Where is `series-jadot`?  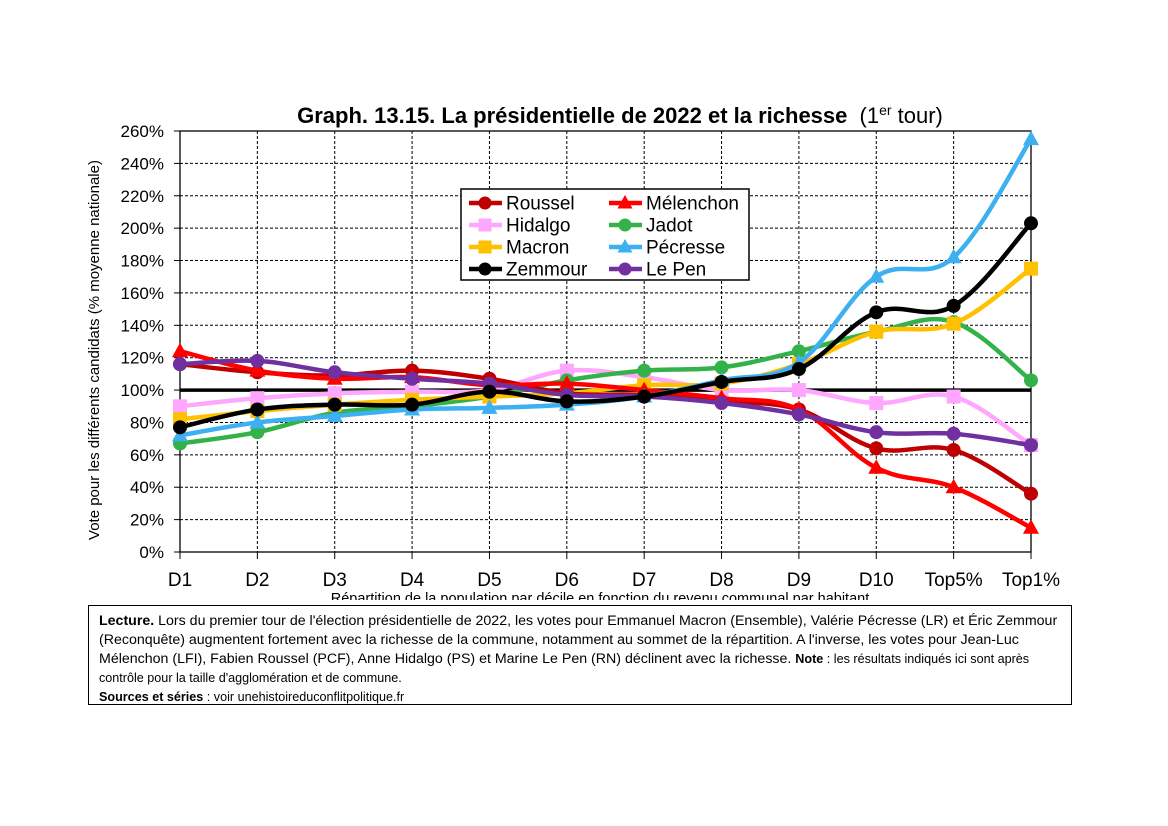
series-jadot is located at coordinates (605, 383).